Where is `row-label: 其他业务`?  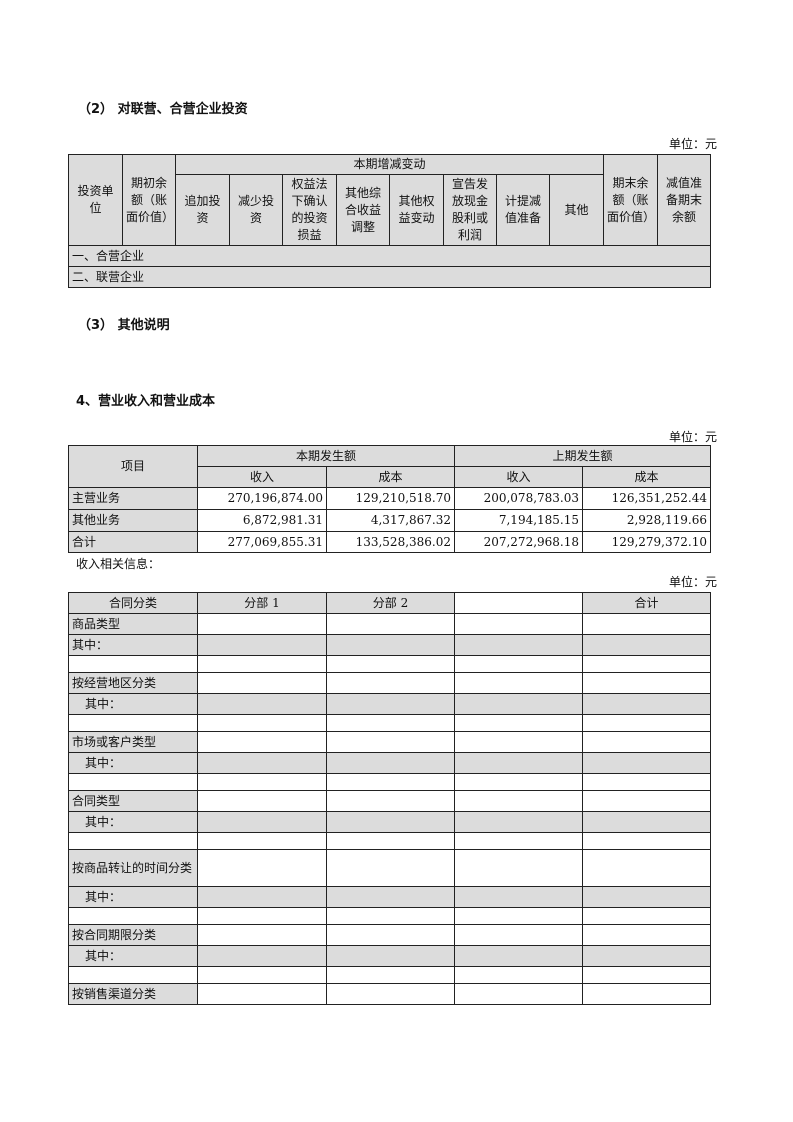
row-label: 其他业务 is located at coordinates (133, 520).